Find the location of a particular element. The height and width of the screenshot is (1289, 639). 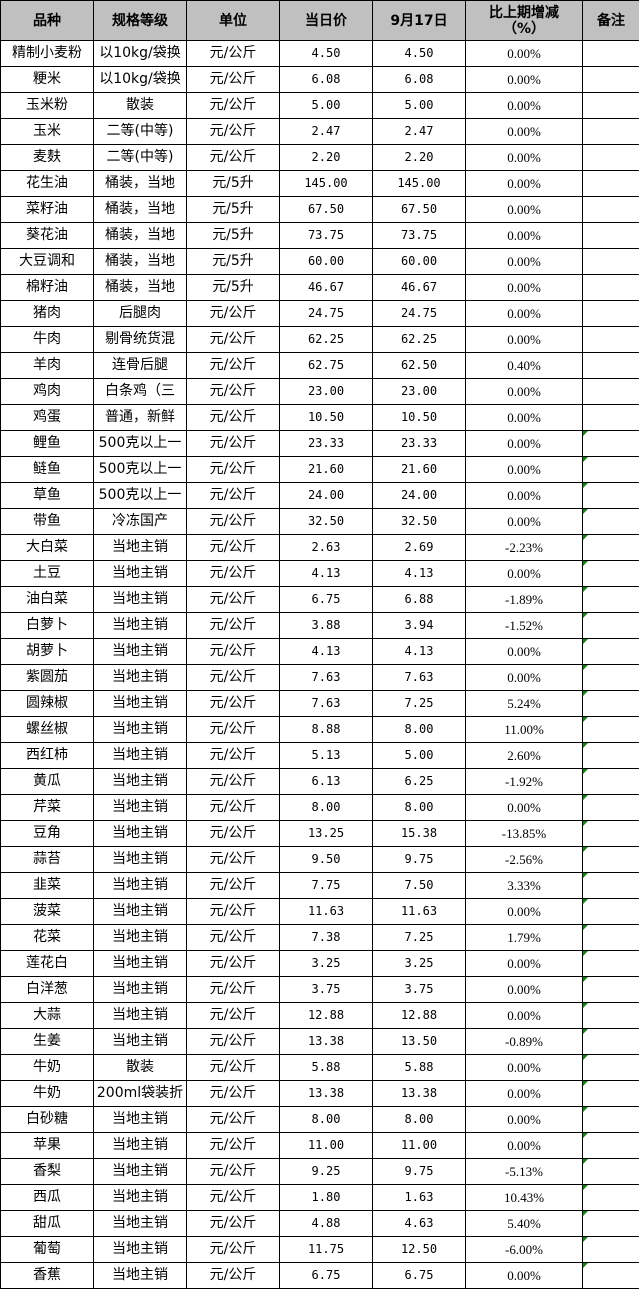

prev-price-cell: 21.60 is located at coordinates (419, 469).